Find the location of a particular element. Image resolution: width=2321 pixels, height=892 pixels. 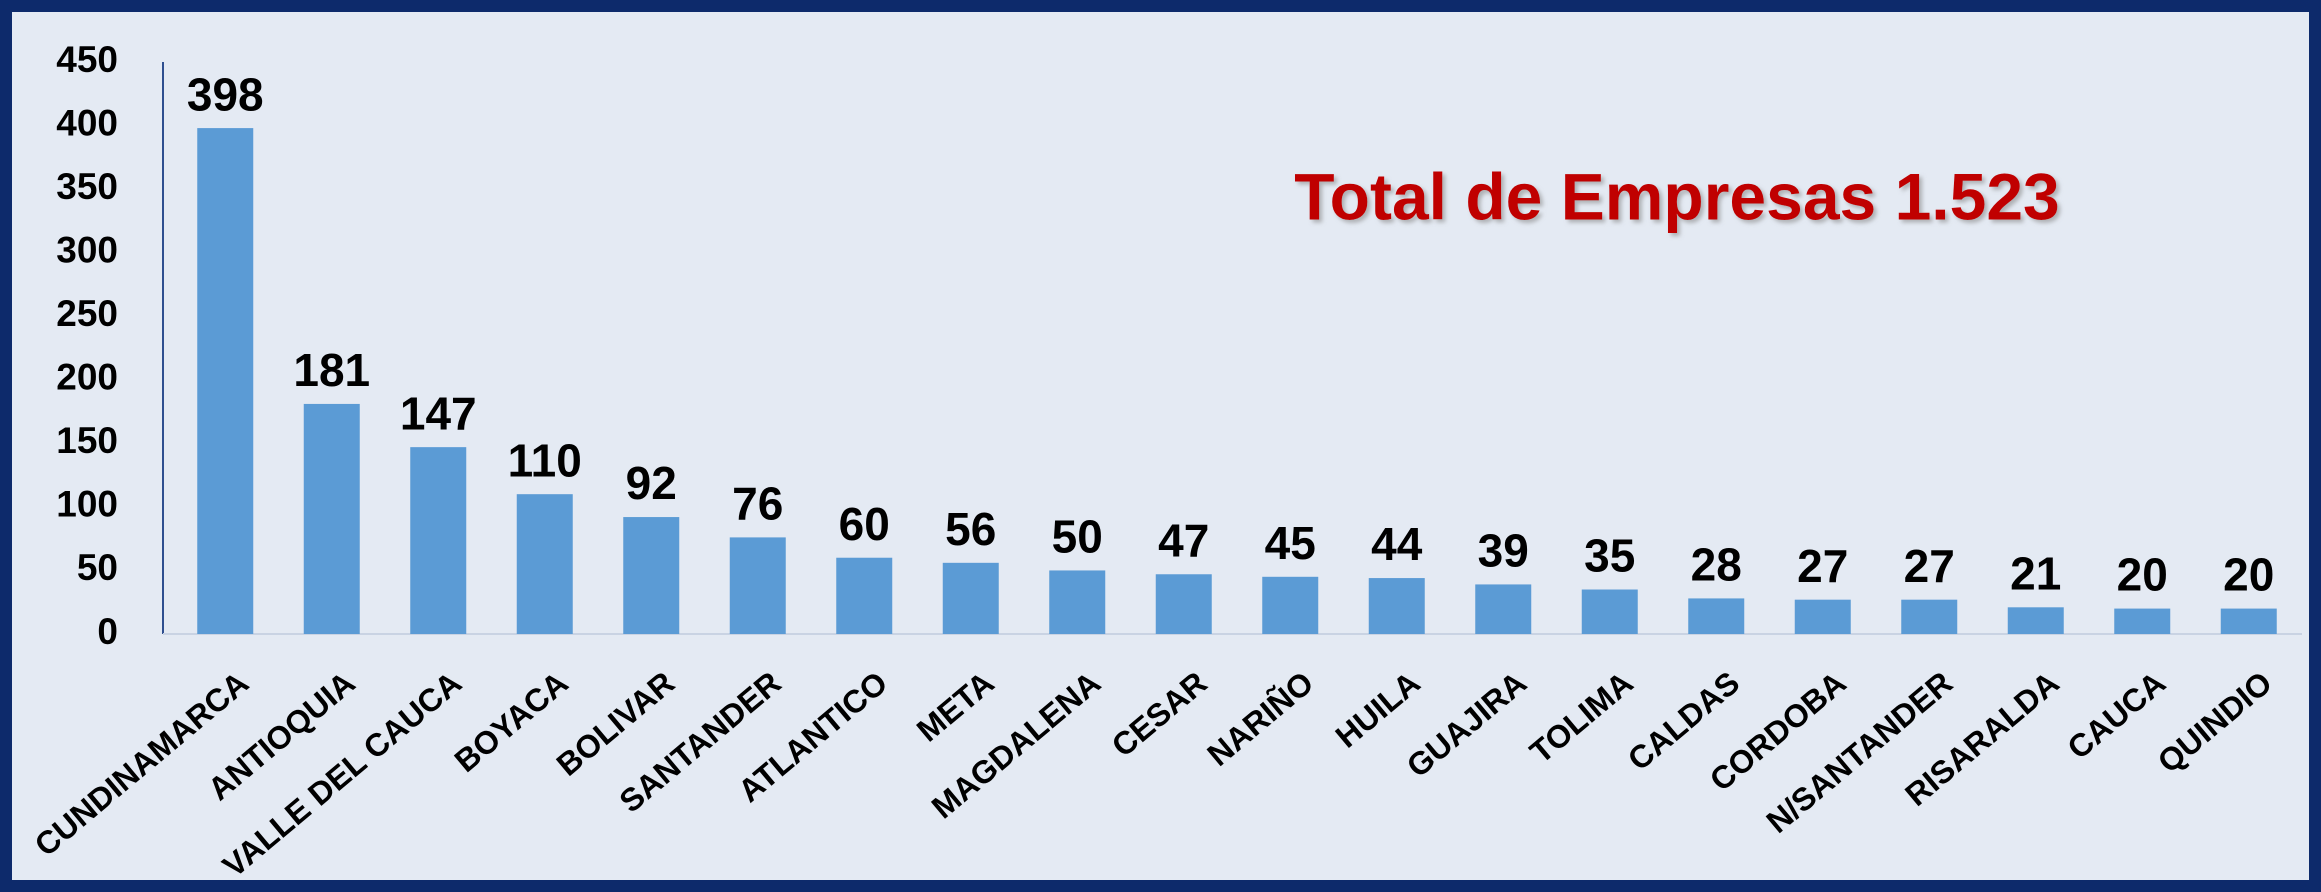

data-label: 147 is located at coordinates (438, 413).